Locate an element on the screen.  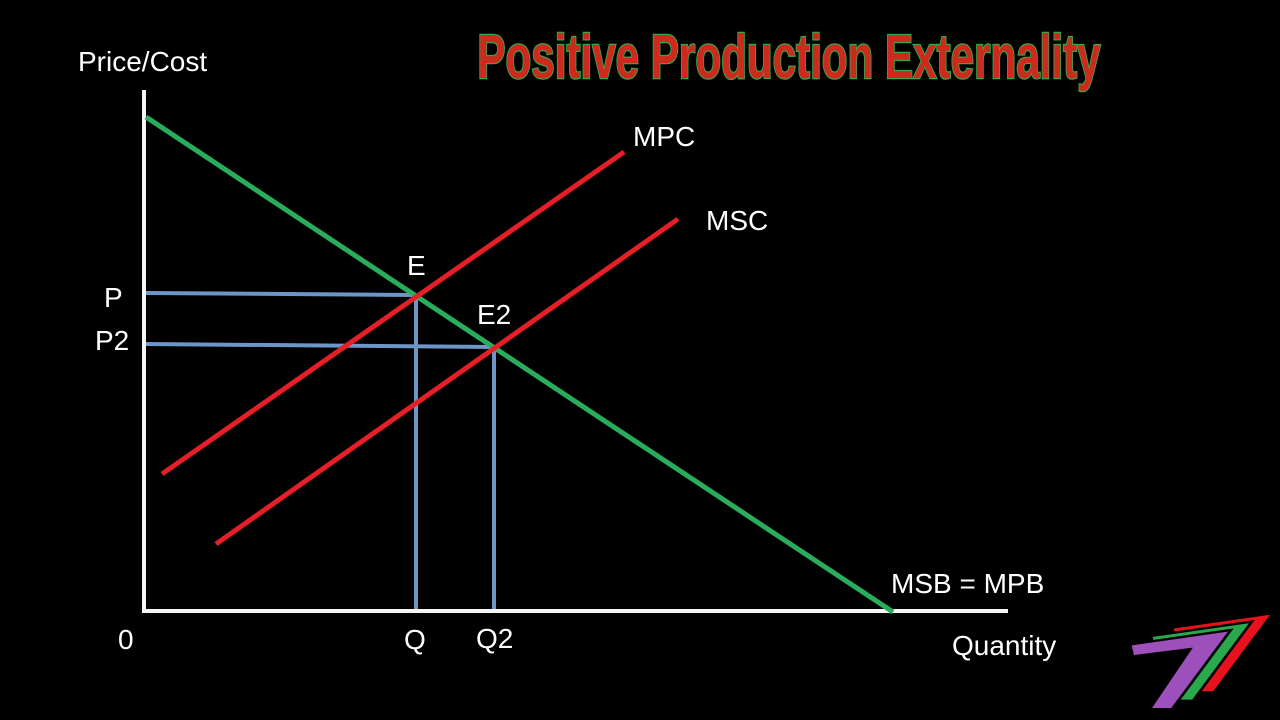
logo-layer-purple is located at coordinates (1181, 669).